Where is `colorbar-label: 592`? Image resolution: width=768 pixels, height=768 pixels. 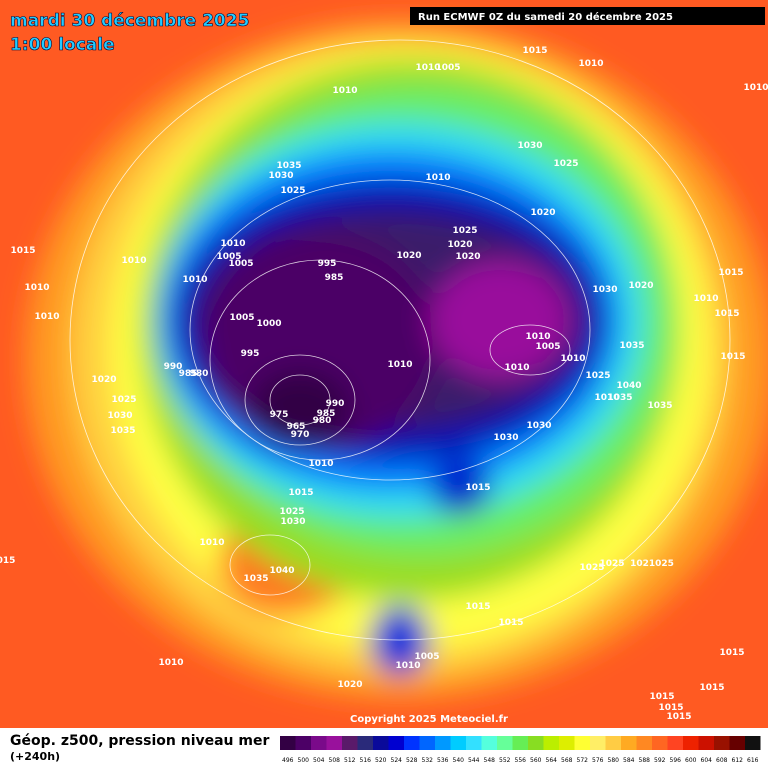 colorbar-label: 592 is located at coordinates (660, 760).